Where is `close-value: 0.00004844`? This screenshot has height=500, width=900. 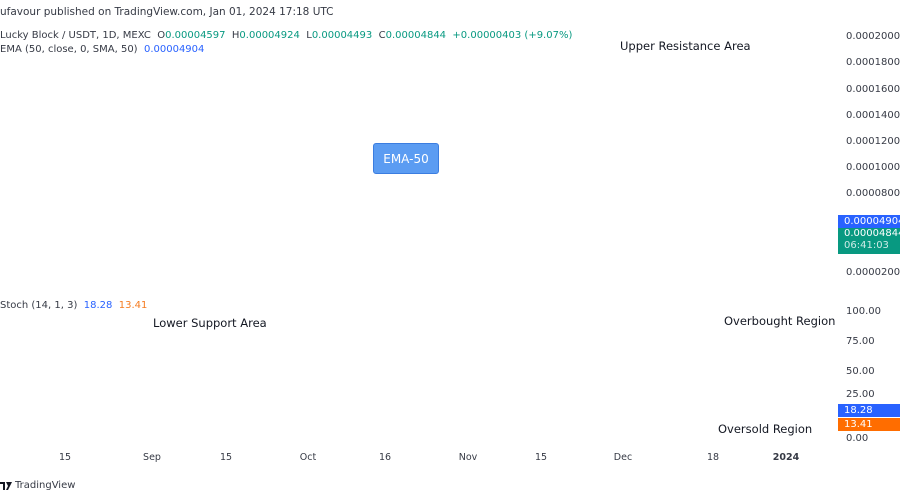
close-value: 0.00004844 is located at coordinates (416, 35).